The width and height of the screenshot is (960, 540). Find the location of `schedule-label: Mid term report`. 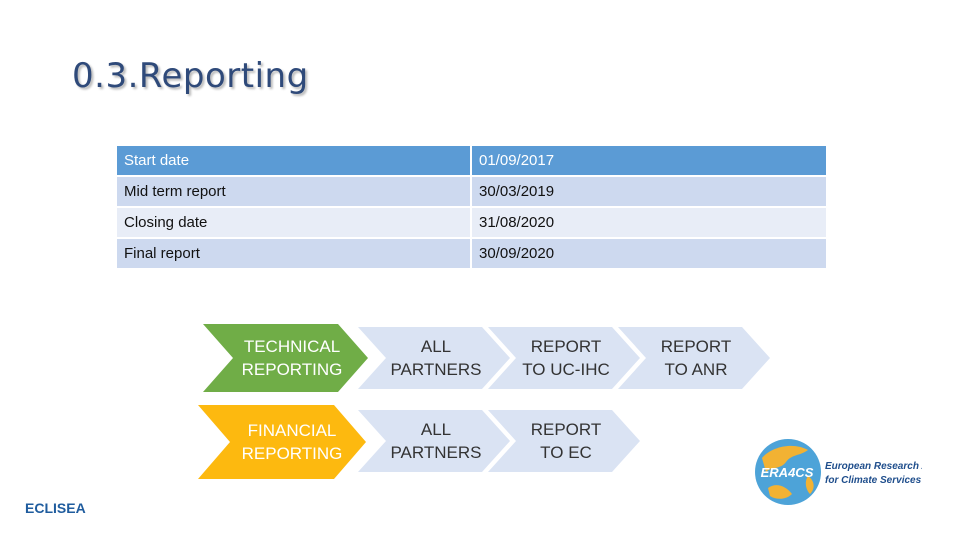

schedule-label: Mid term report is located at coordinates (293, 191).